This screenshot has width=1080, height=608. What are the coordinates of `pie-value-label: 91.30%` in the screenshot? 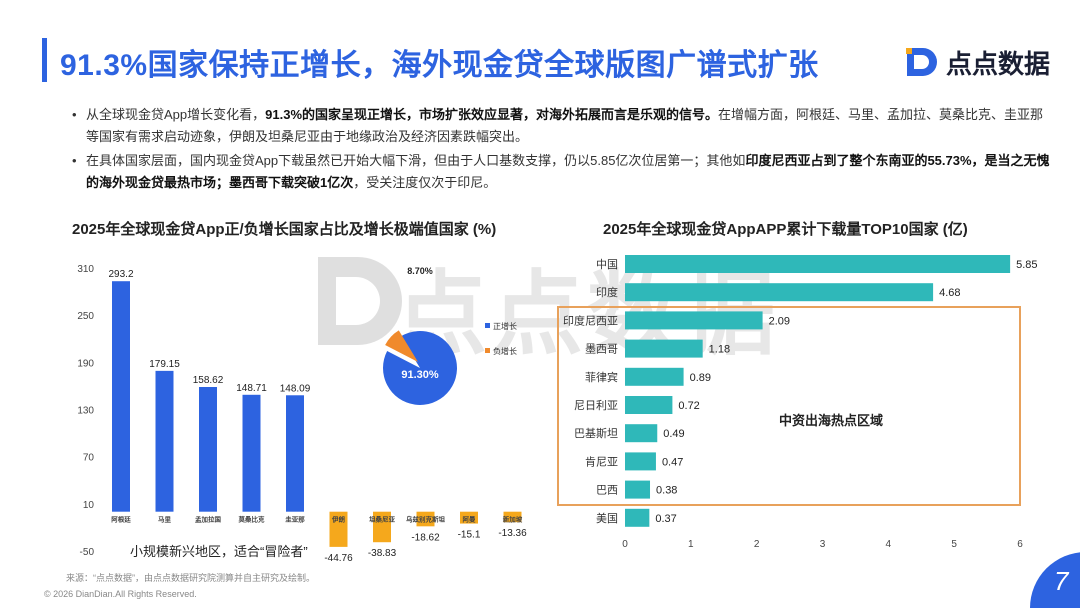 It's located at (420, 375).